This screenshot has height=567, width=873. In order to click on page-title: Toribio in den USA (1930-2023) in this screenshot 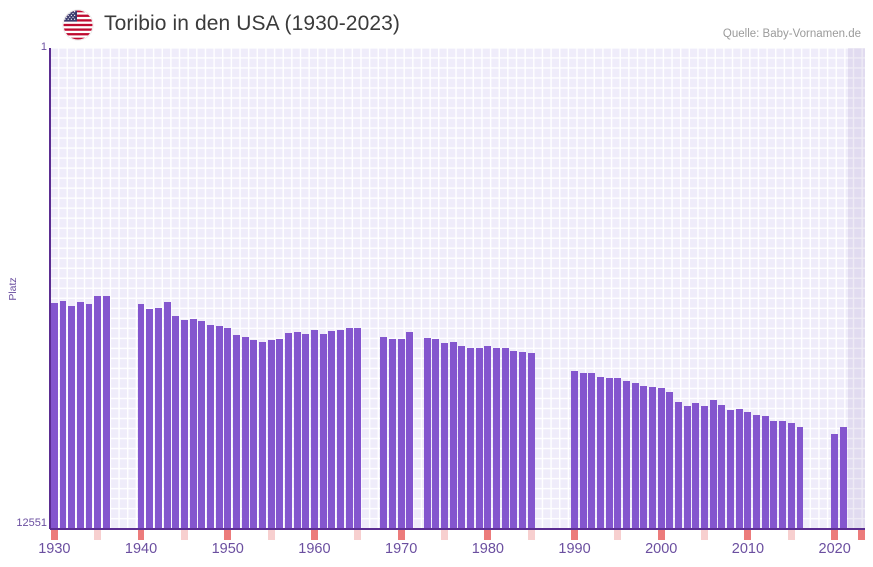, I will do `click(252, 23)`.